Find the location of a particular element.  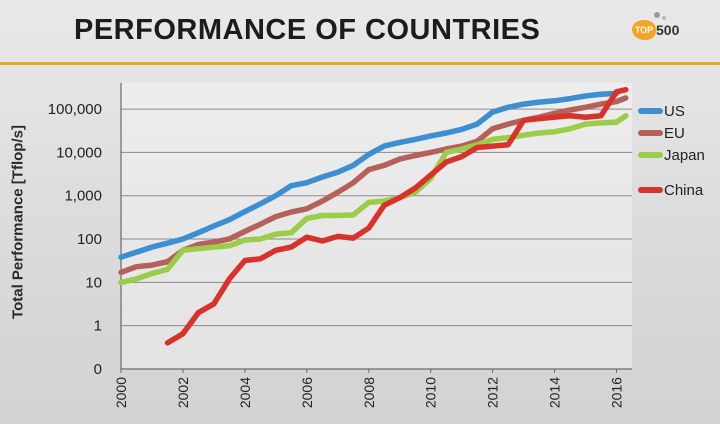

y-tick-label: 10 is located at coordinates (93, 282).